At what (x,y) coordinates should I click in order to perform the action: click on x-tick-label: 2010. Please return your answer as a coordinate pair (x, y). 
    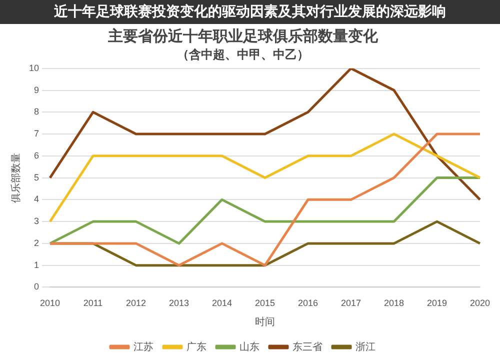
    Looking at the image, I should click on (50, 303).